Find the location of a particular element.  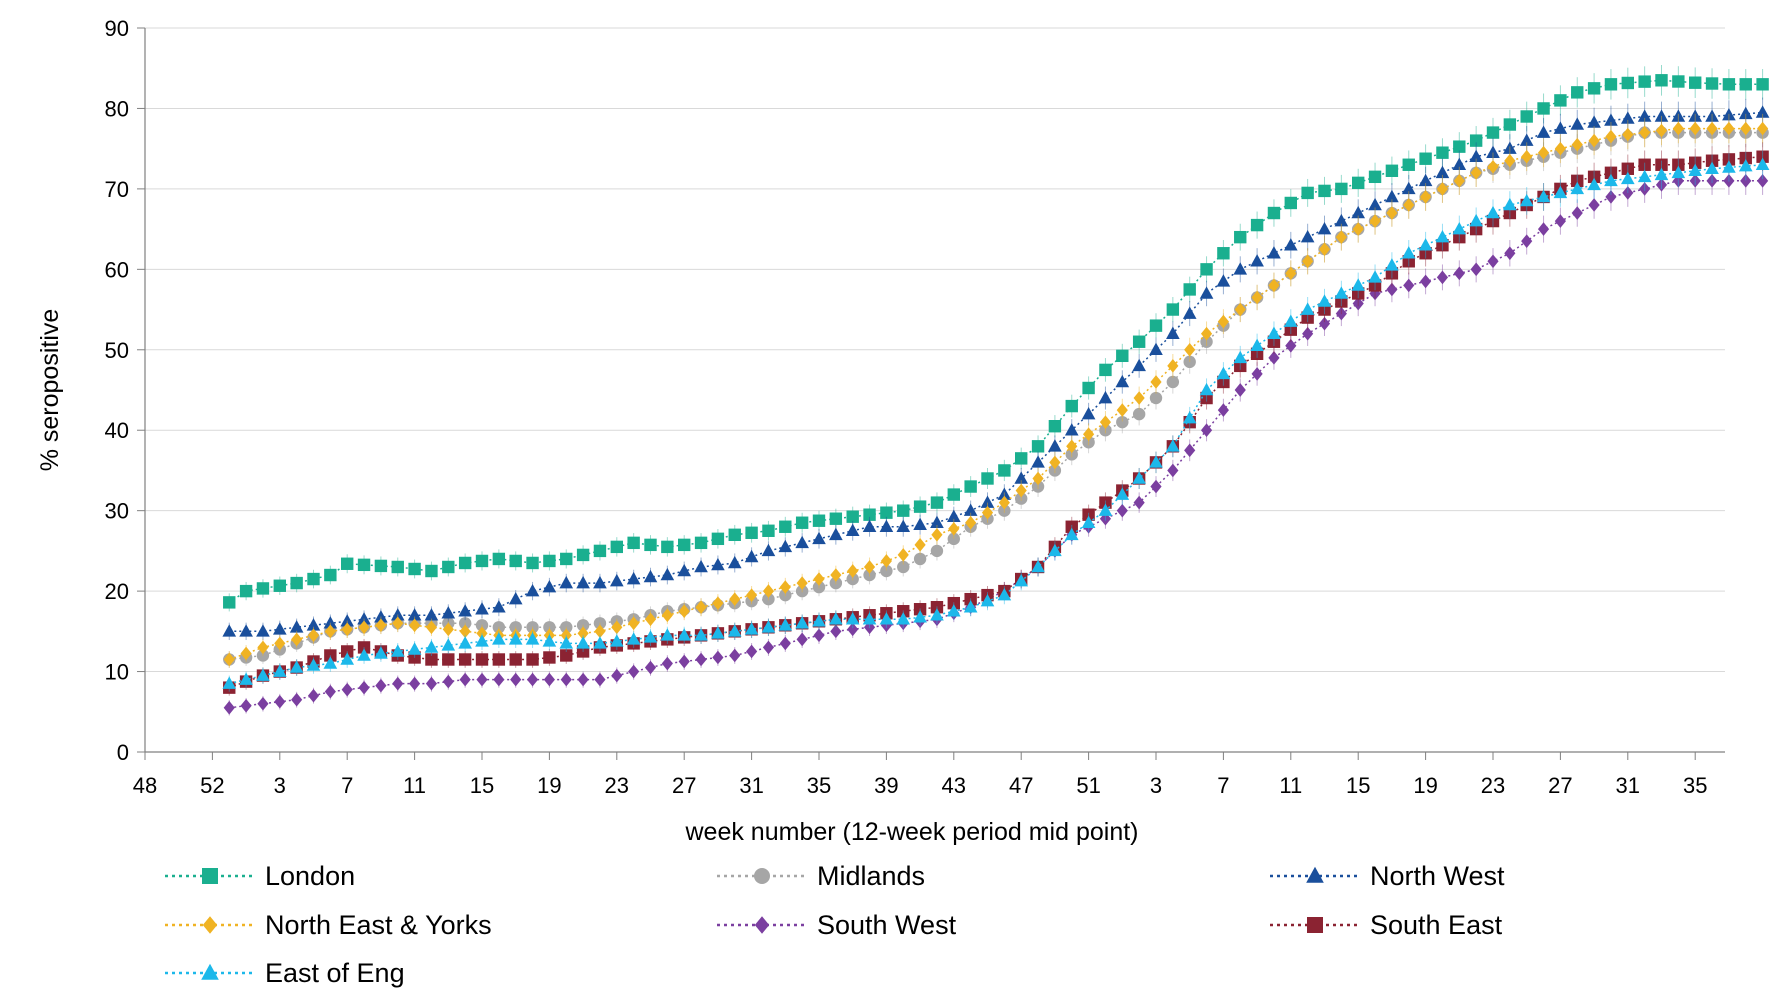

y-tick-label: 90 is located at coordinates (117, 28).